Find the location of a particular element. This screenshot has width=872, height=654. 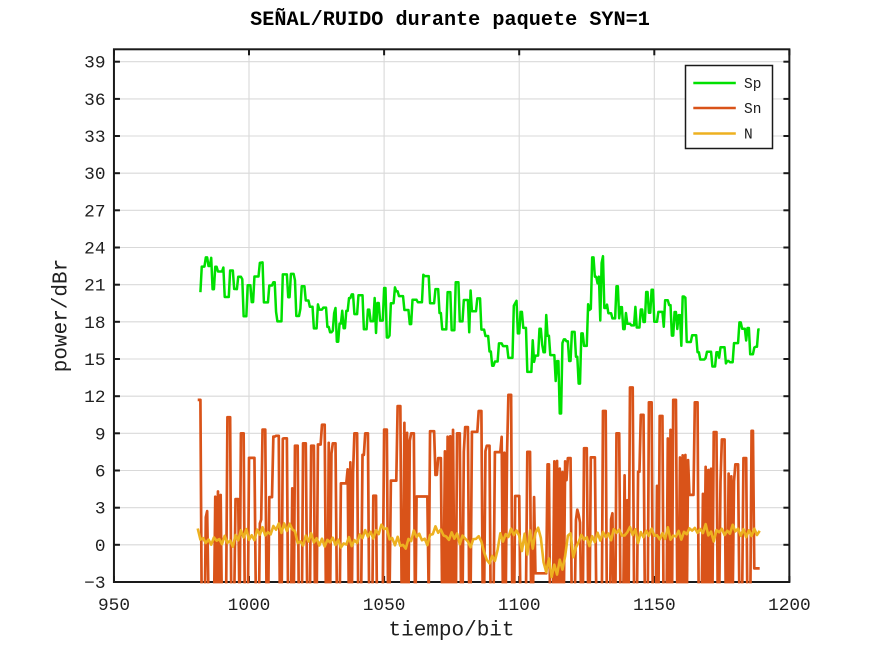

svg-text: 15 is located at coordinates (94, 361).